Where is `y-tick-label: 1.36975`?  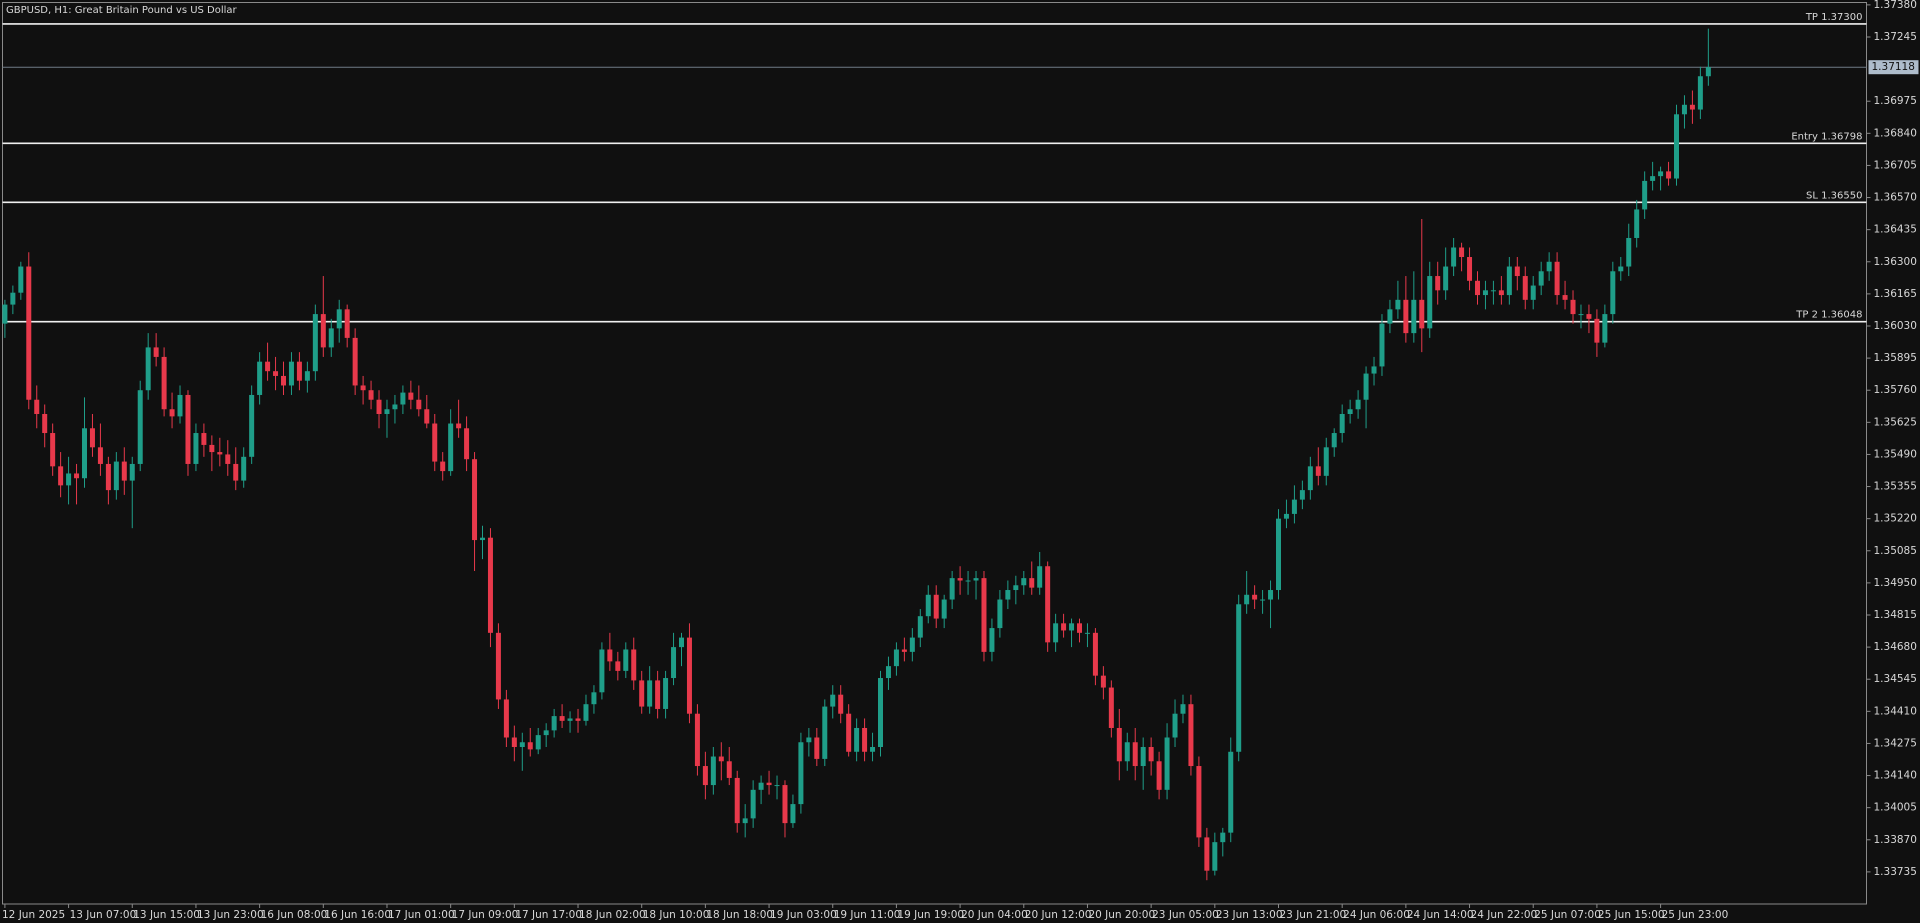 y-tick-label: 1.36975 is located at coordinates (1895, 101).